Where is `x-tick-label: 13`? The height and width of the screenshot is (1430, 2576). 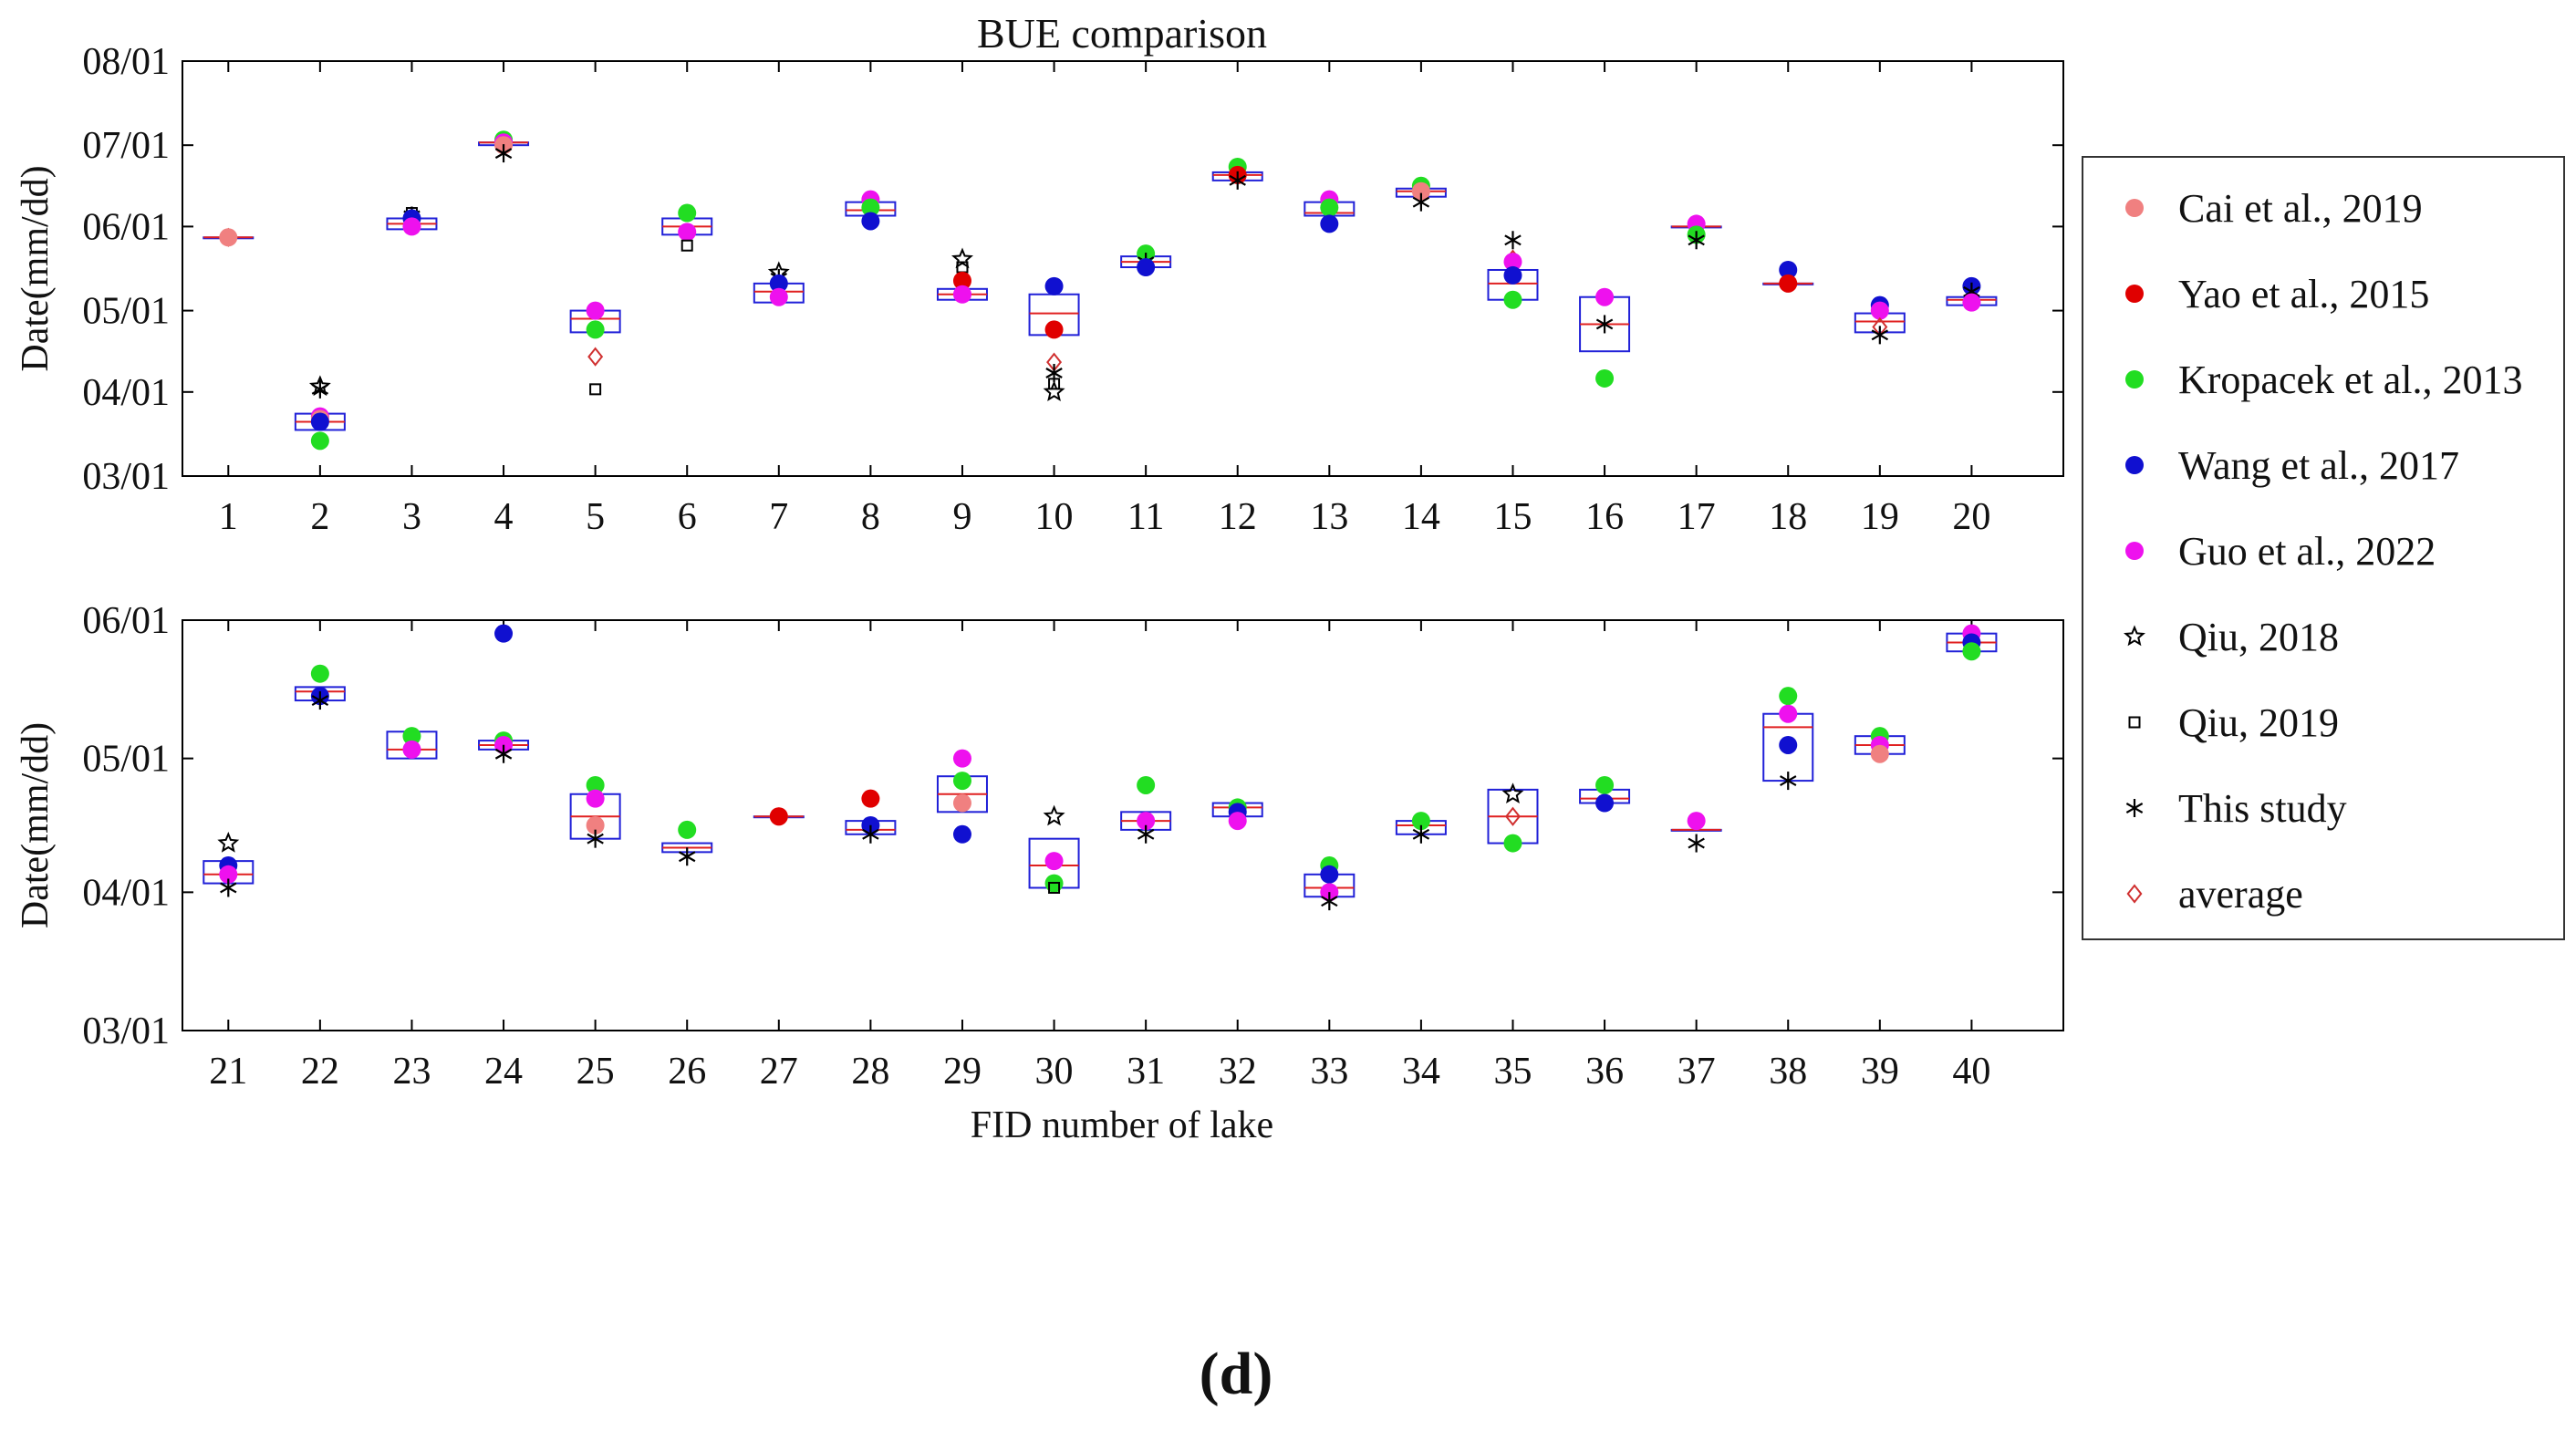
x-tick-label: 13 is located at coordinates (1329, 517).